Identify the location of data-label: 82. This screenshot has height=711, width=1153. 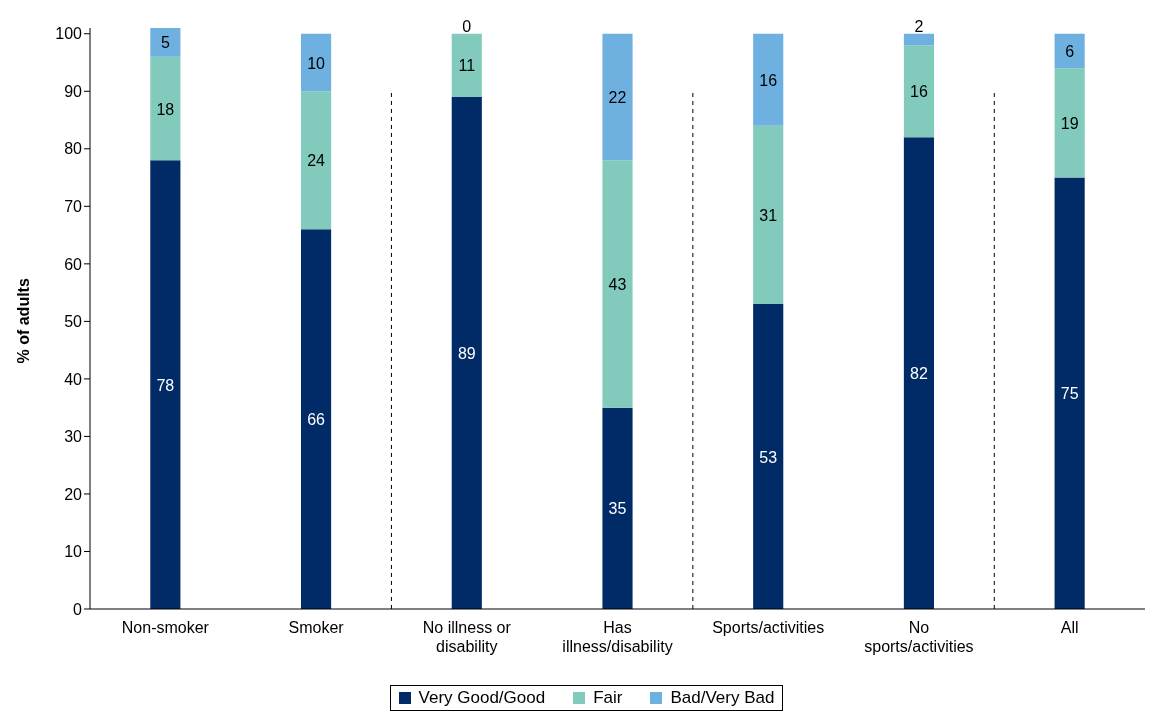
(919, 374).